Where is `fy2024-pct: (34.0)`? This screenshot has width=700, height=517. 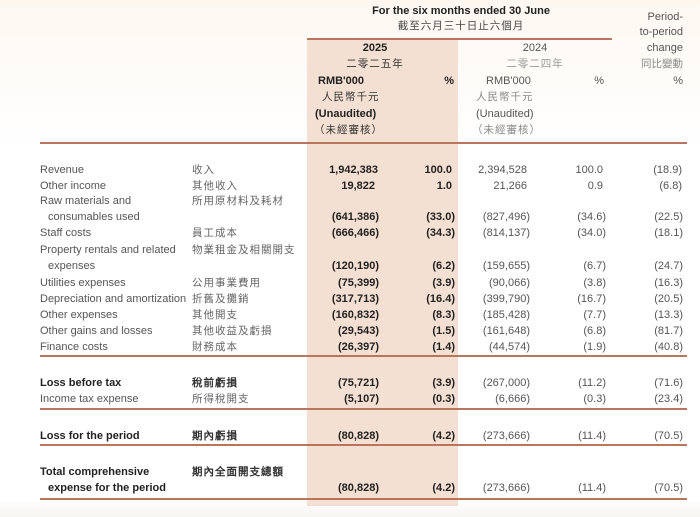 fy2024-pct: (34.0) is located at coordinates (591, 233).